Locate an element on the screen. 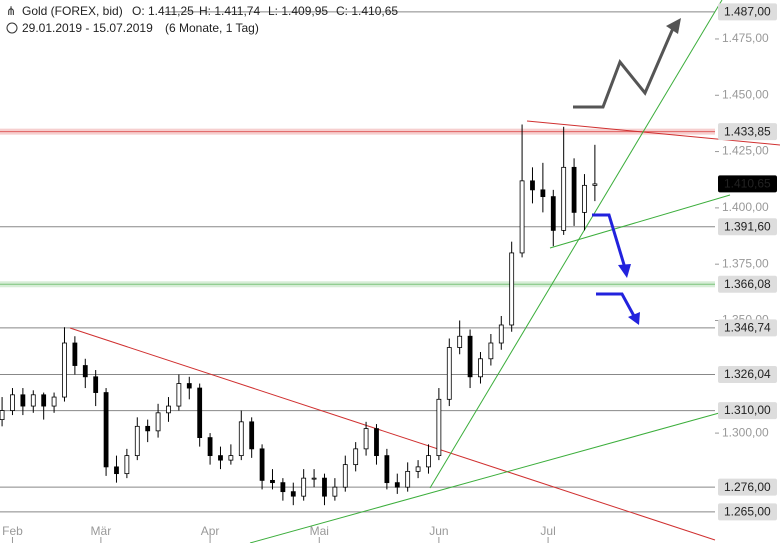  chart-icon: ⋔ is located at coordinates (11, 11).